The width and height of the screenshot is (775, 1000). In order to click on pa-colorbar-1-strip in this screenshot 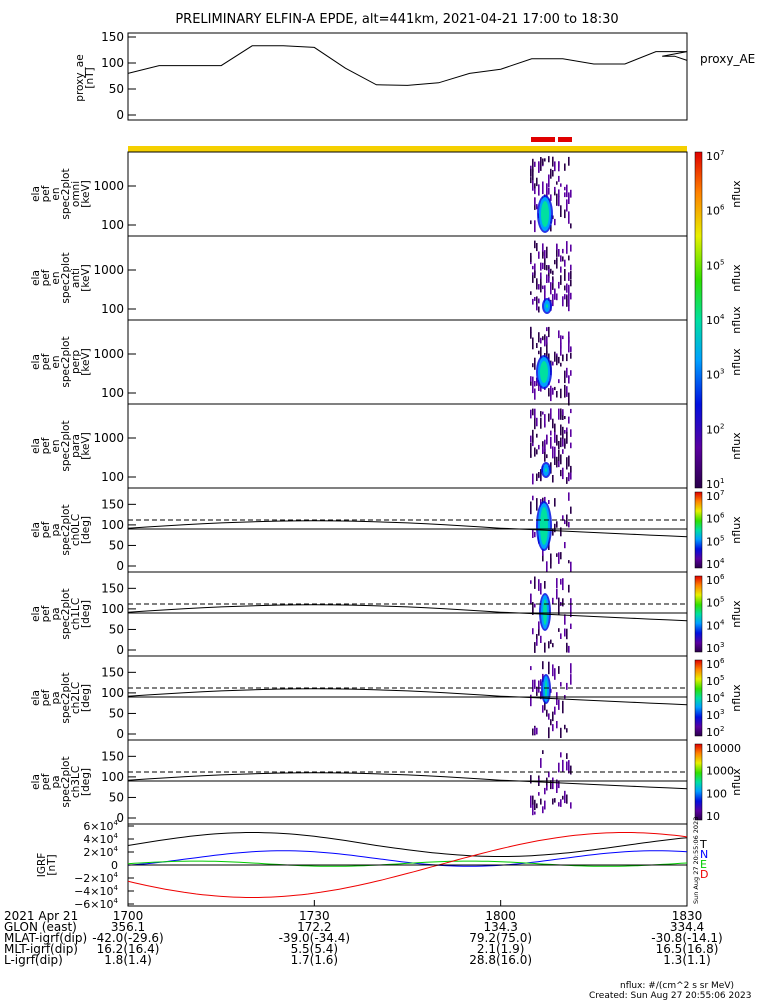, I will do `click(698, 530)`.